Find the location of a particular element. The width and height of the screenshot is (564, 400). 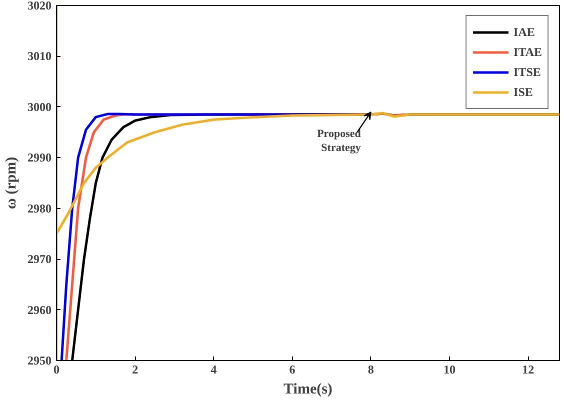

x-tick-label: 12 is located at coordinates (528, 369).